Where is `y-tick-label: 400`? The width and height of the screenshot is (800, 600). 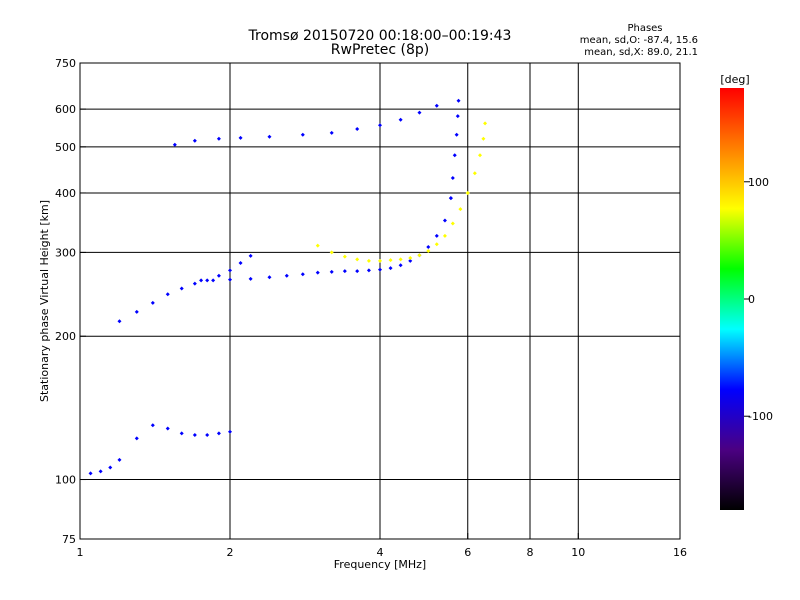
y-tick-label: 400 is located at coordinates (65, 193).